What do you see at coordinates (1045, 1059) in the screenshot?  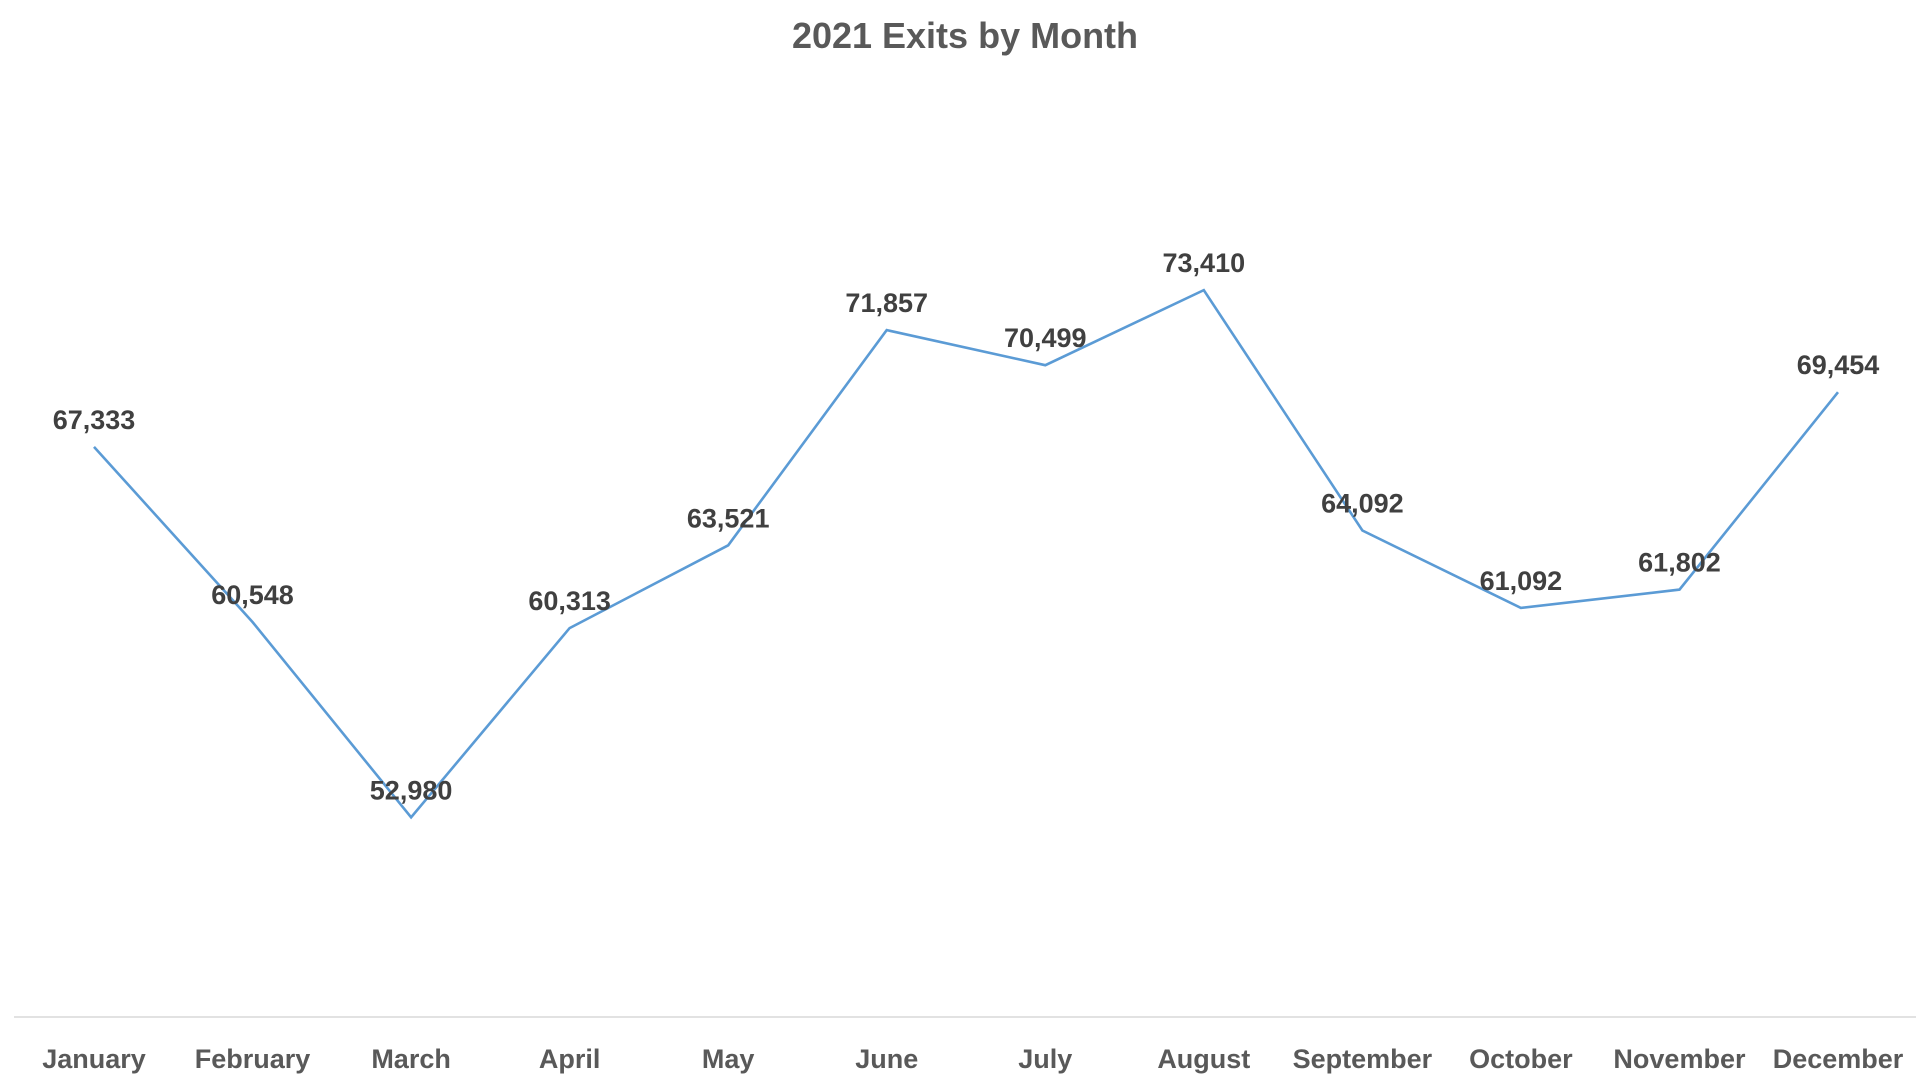 I see `x-tick-label: July` at bounding box center [1045, 1059].